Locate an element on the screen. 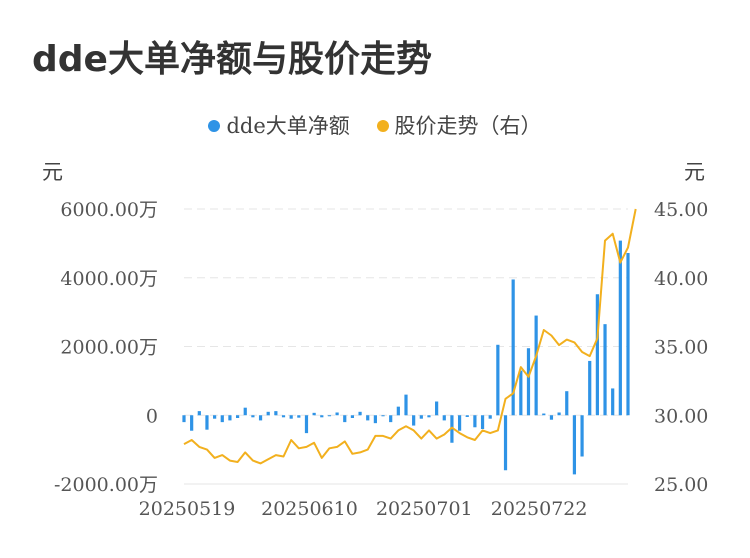 Image resolution: width=750 pixels, height=558 pixels. y-right-tick-label: 45.00 is located at coordinates (681, 210).